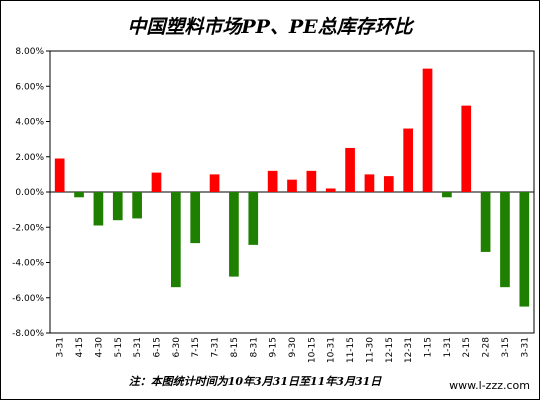  Describe the element at coordinates (254, 347) in the screenshot. I see `x-tick-label: 8-31` at that location.